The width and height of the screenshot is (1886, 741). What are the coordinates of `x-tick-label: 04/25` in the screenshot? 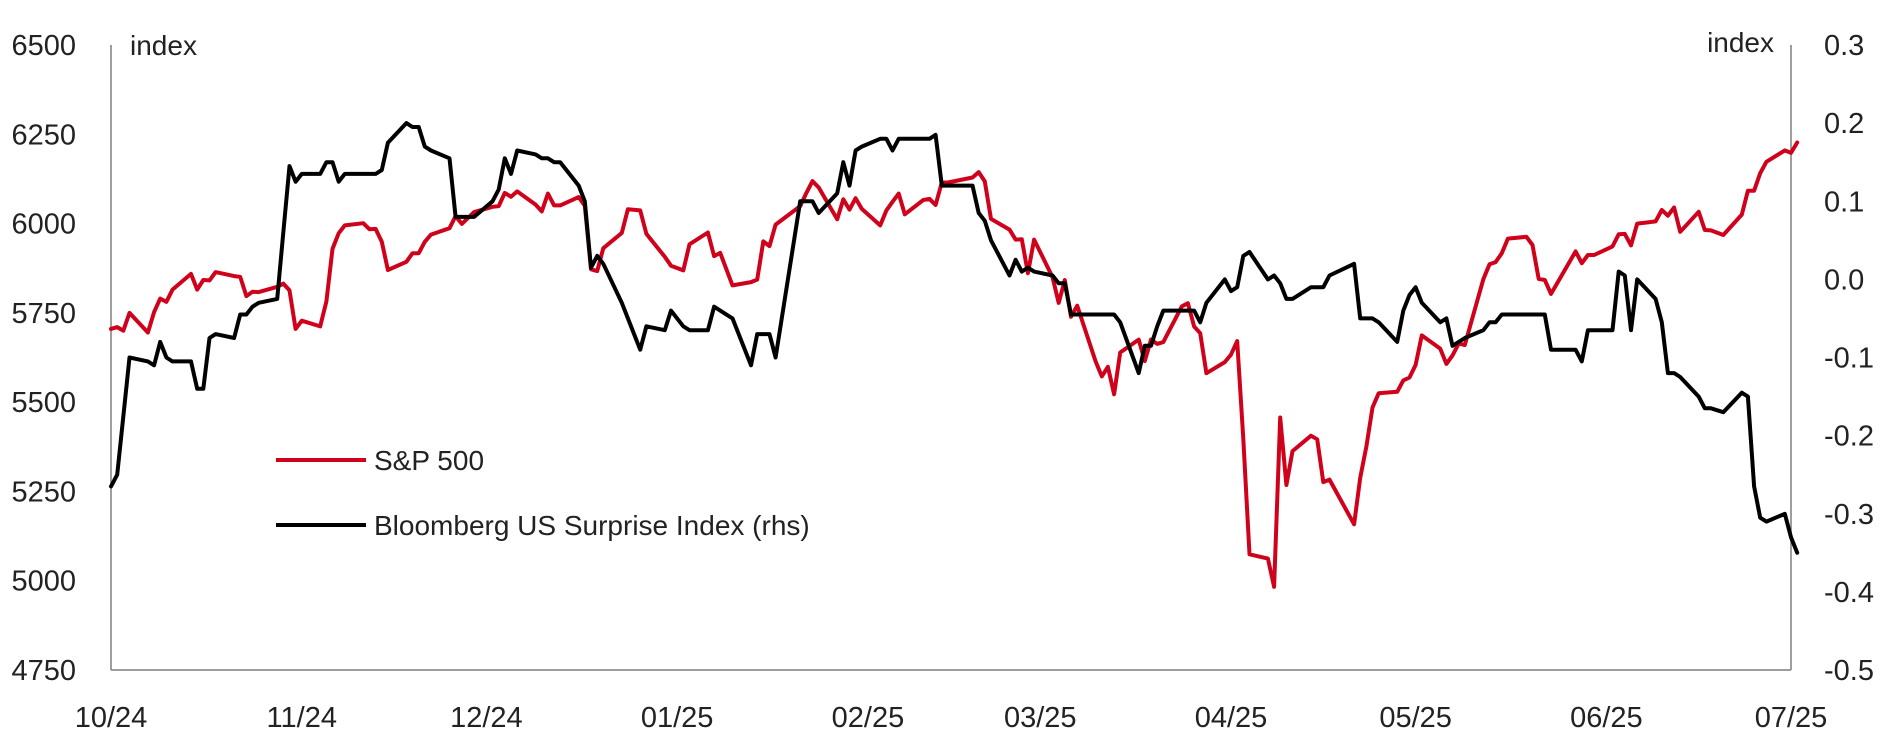 It's located at (1231, 718).